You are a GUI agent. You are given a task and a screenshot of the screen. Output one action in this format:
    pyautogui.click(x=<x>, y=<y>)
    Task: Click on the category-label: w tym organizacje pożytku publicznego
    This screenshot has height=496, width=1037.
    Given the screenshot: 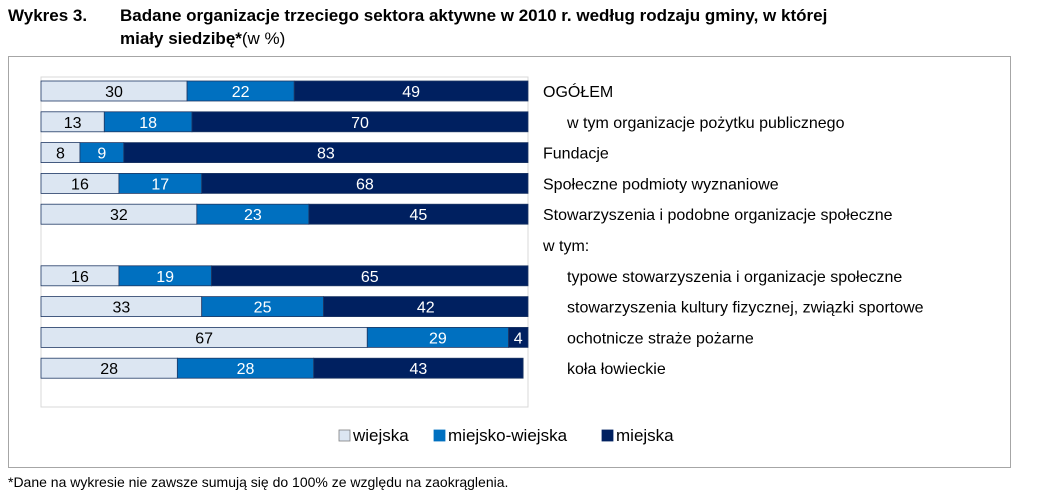 What is the action you would take?
    pyautogui.click(x=705, y=123)
    